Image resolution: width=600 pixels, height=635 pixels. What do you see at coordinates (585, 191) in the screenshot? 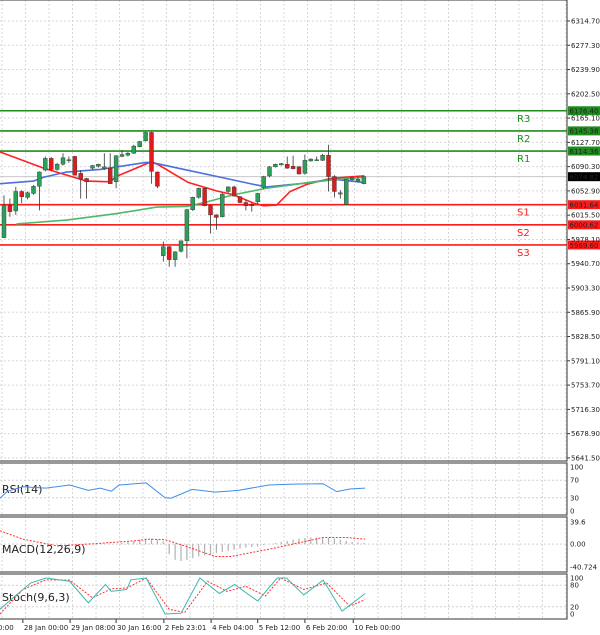
I see `price-axis-label: 6052.90` at bounding box center [585, 191].